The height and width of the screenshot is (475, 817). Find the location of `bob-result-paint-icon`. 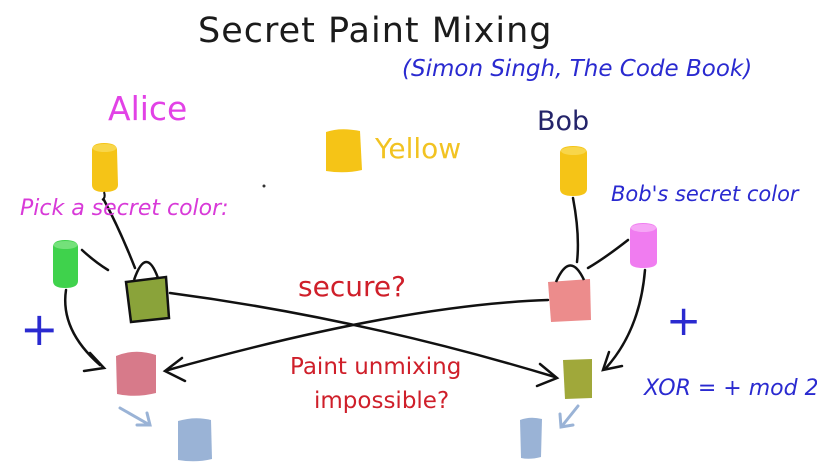

bob-result-paint-icon is located at coordinates (531, 438).